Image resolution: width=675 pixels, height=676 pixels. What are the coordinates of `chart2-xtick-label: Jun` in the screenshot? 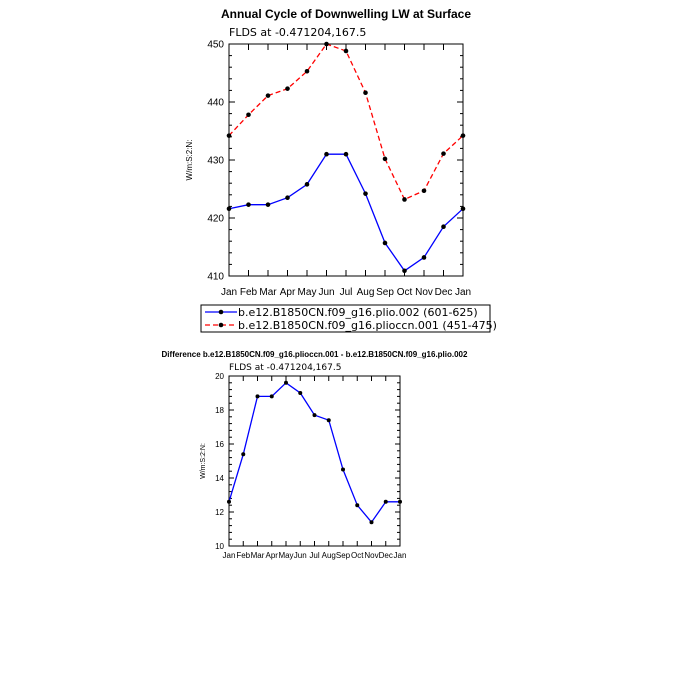 It's located at (300, 555).